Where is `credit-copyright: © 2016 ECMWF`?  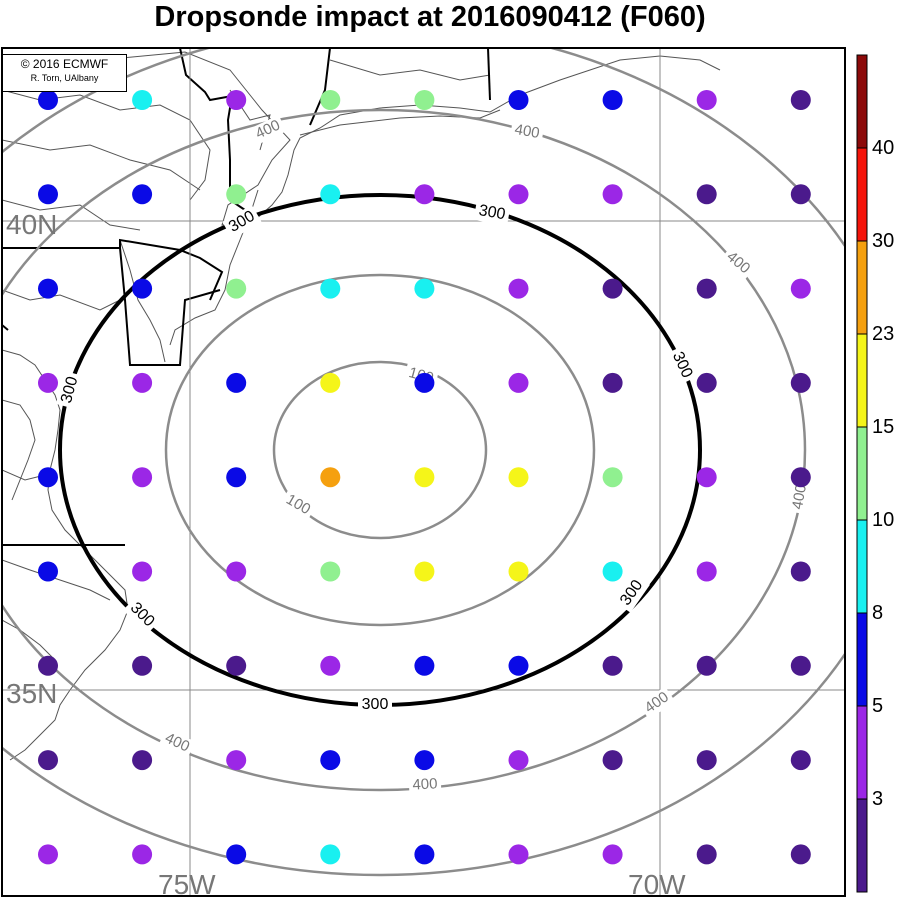
credit-copyright: © 2016 ECMWF is located at coordinates (64, 64).